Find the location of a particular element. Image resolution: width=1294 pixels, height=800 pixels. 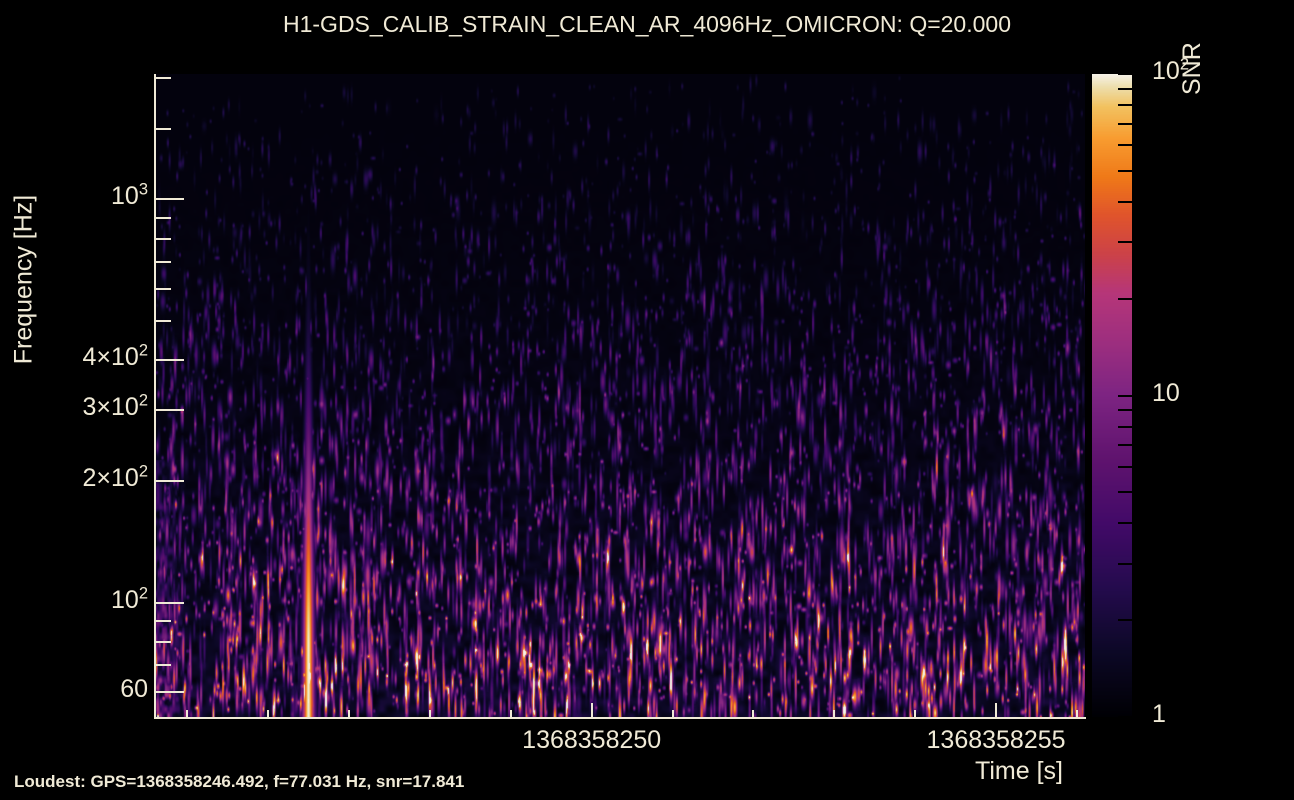

y-tick-label: 3×10² is located at coordinates (115, 406).